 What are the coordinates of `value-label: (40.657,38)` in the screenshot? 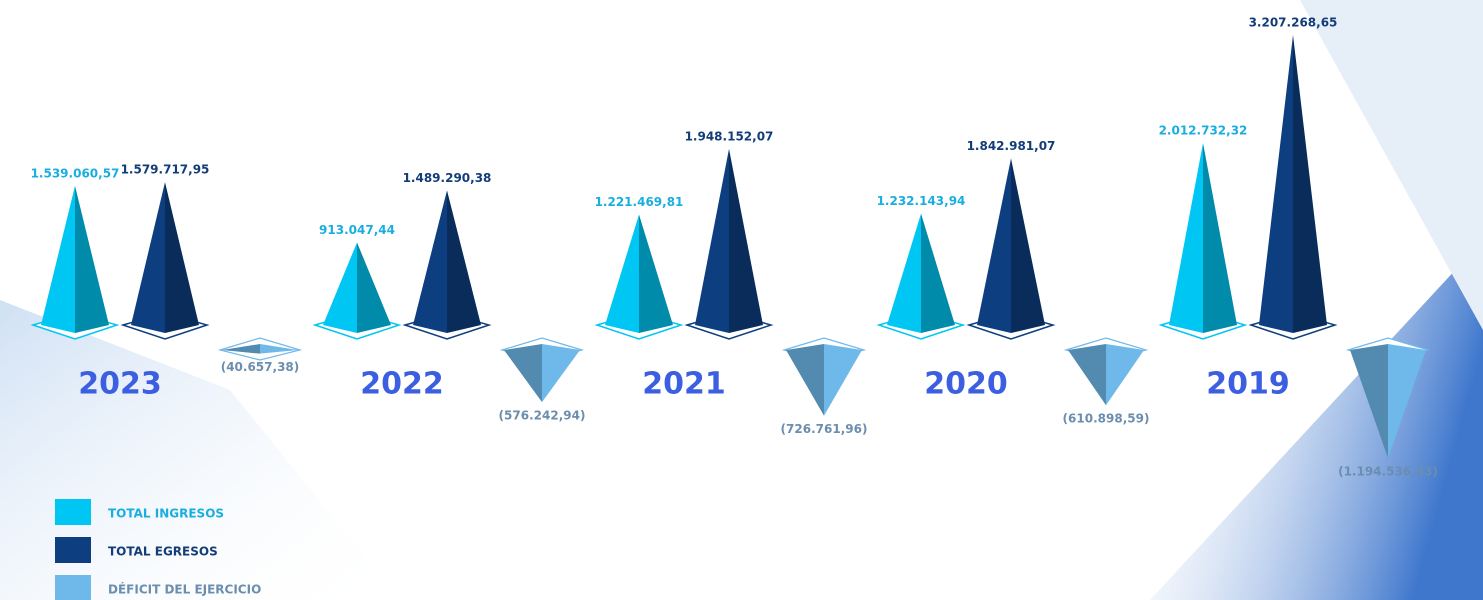 It's located at (260, 367).